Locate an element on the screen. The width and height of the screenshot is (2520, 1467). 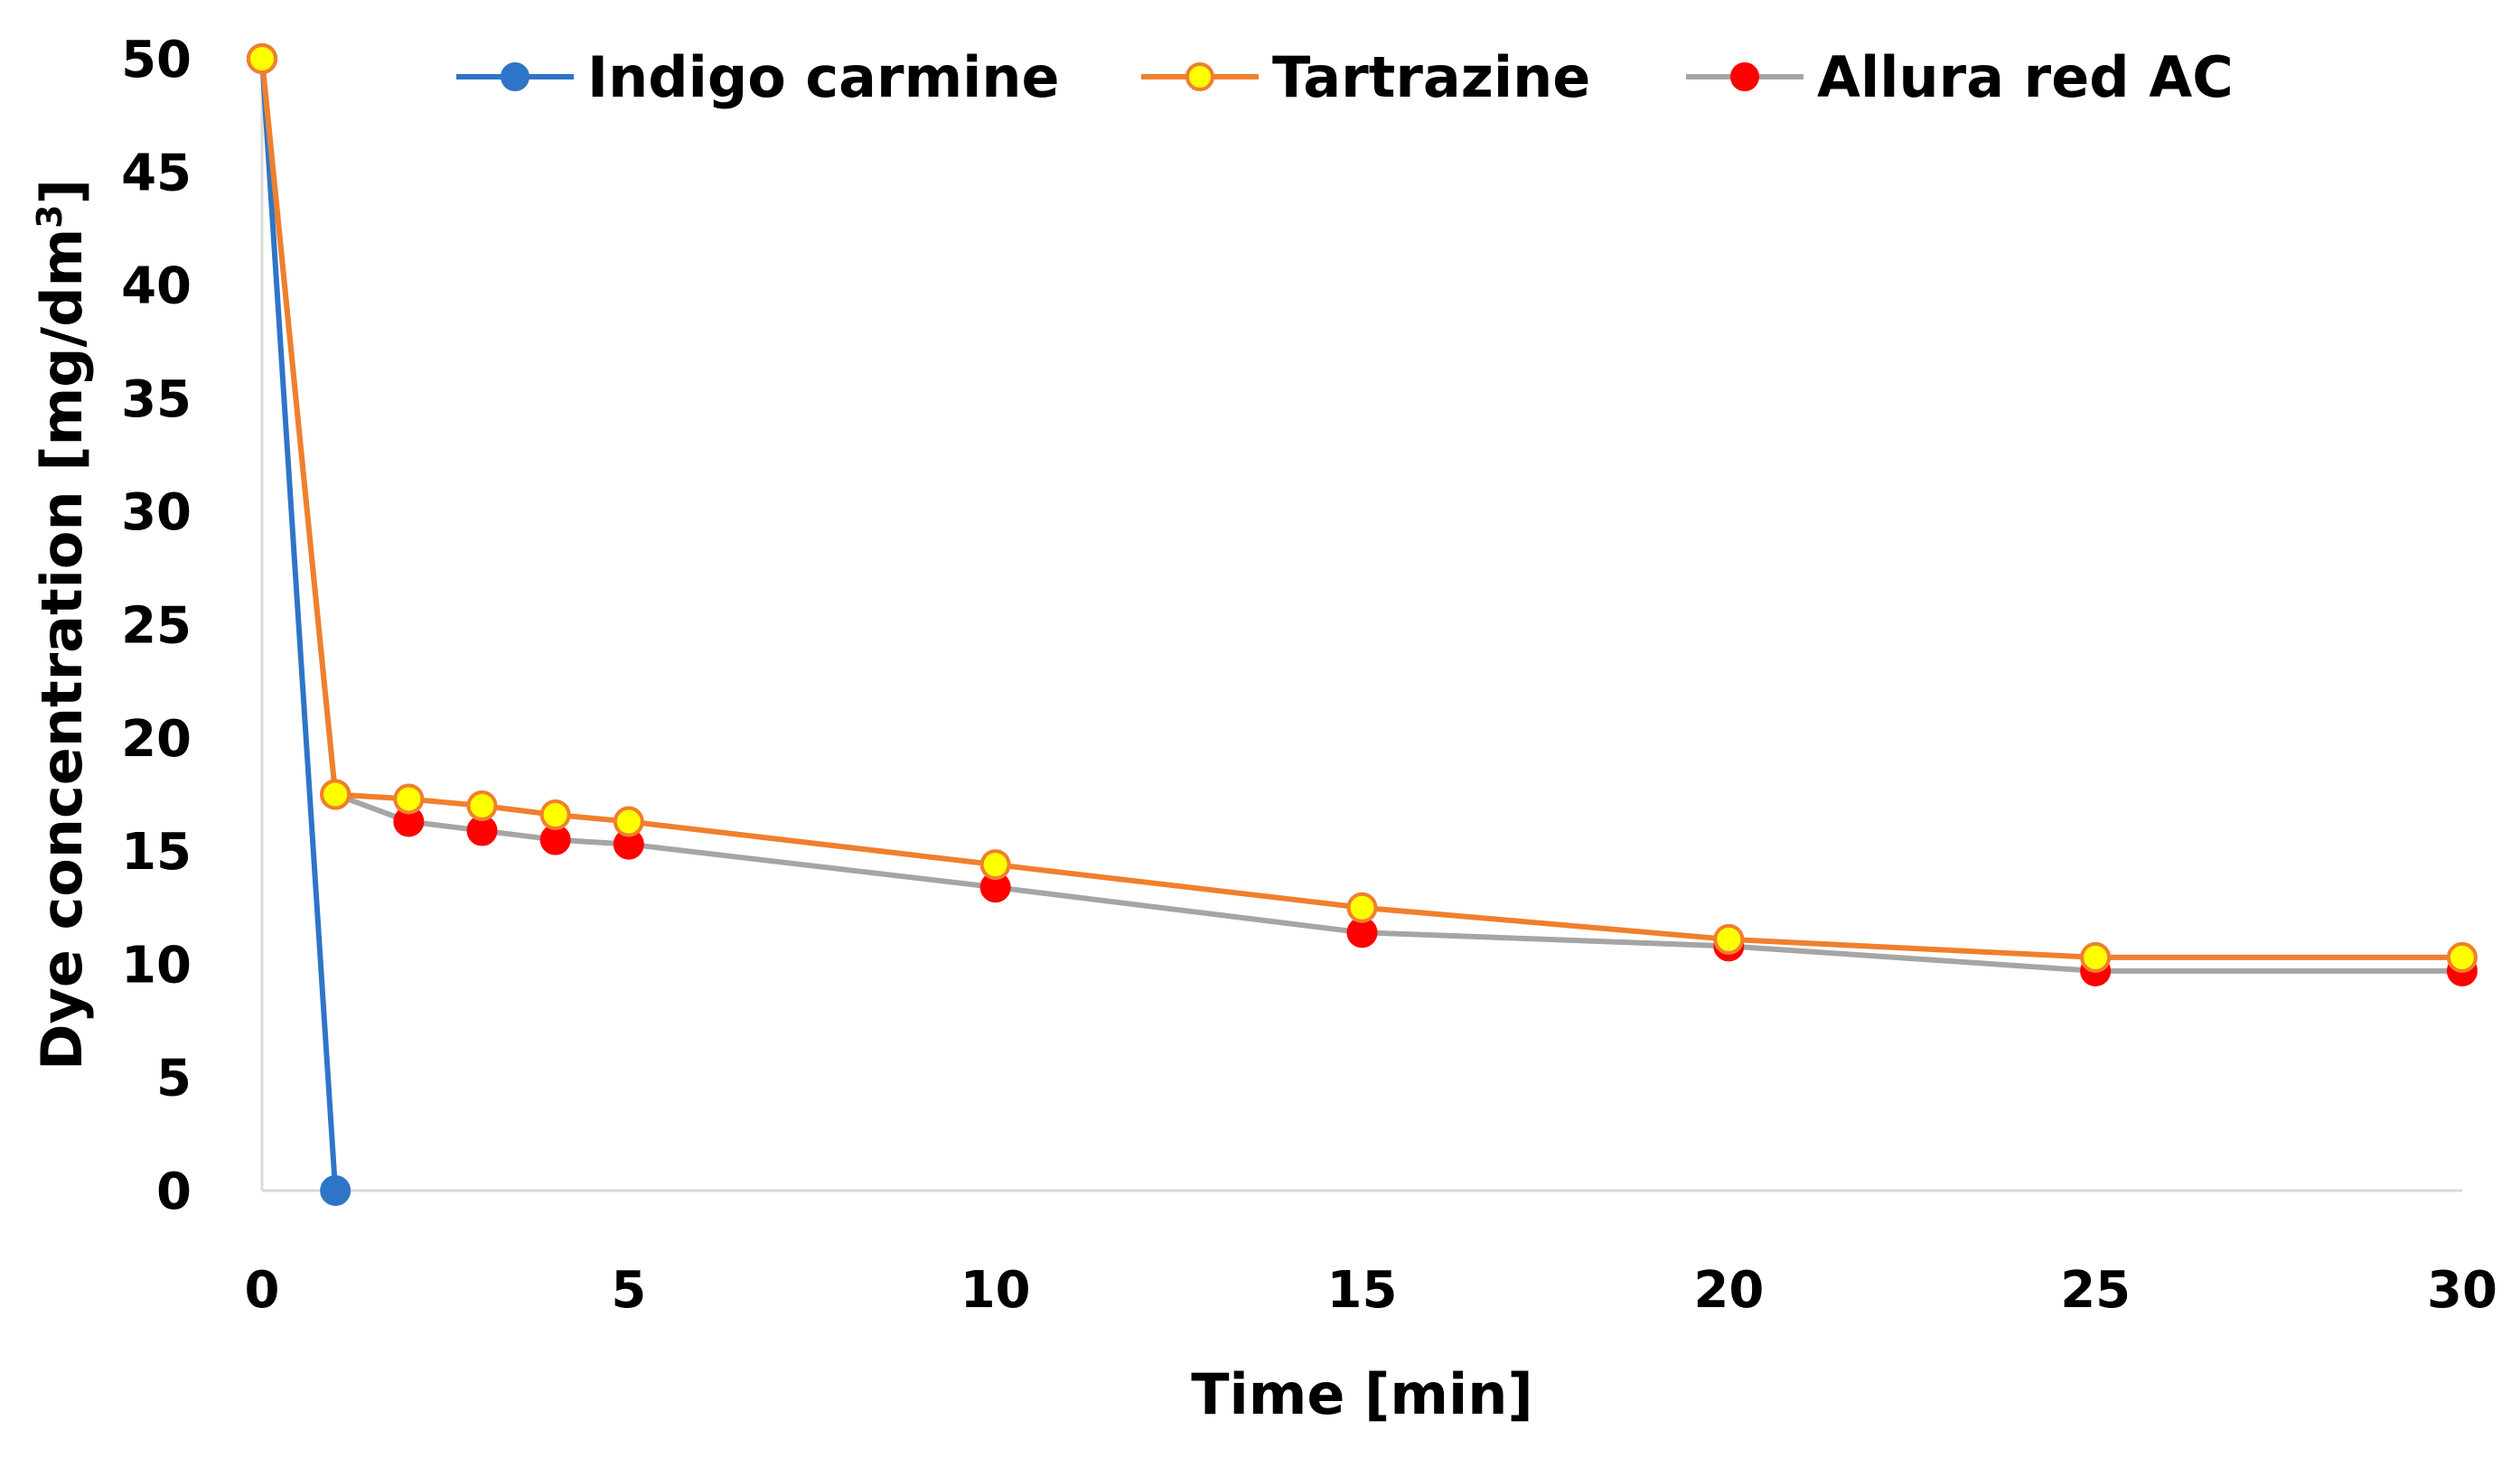
legend-item-allura-red-ac: Allura red AC is located at coordinates (1960, 77).